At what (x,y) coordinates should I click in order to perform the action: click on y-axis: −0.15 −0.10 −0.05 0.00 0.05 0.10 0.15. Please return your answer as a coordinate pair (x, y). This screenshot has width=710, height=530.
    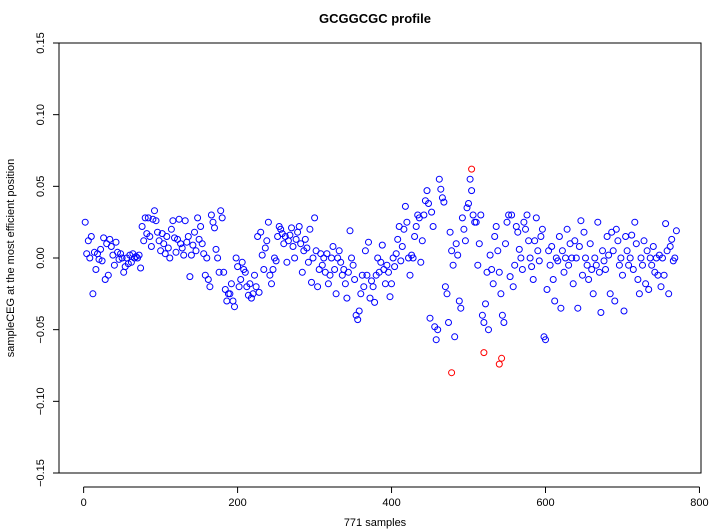
    Looking at the image, I should click on (47, 259).